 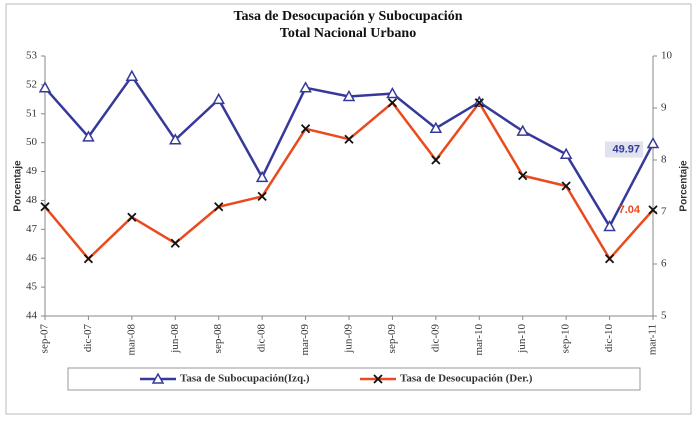 I want to click on value-label-bg, so click(x=624, y=149).